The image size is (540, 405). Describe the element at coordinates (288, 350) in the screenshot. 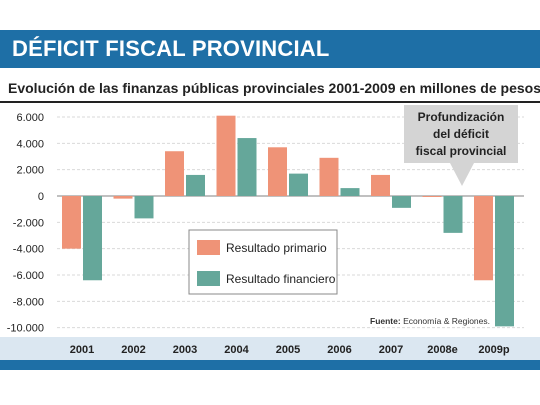

I see `x-tick-label: 2005` at that location.